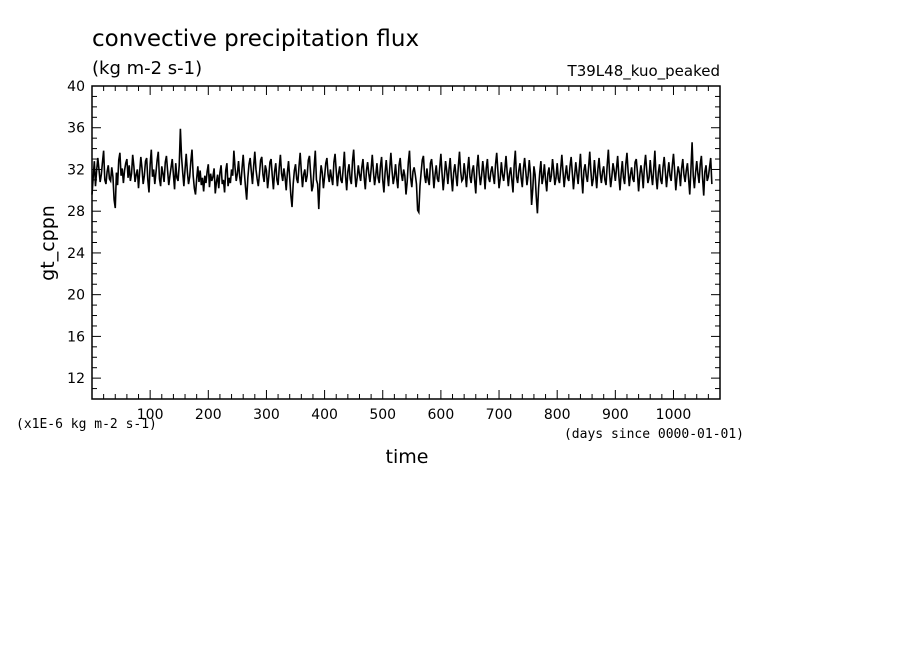 The image size is (904, 654). I want to click on series-line, so click(402, 172).